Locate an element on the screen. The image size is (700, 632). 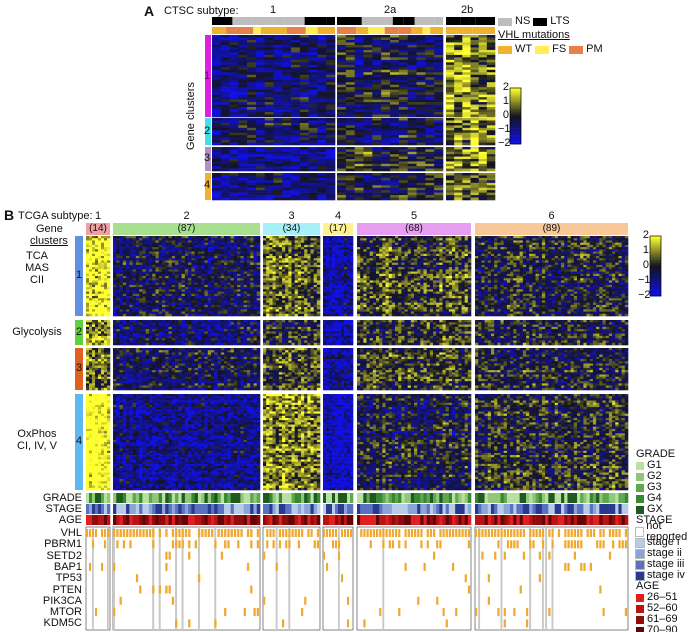
grade-cell is located at coordinates (100, 498).